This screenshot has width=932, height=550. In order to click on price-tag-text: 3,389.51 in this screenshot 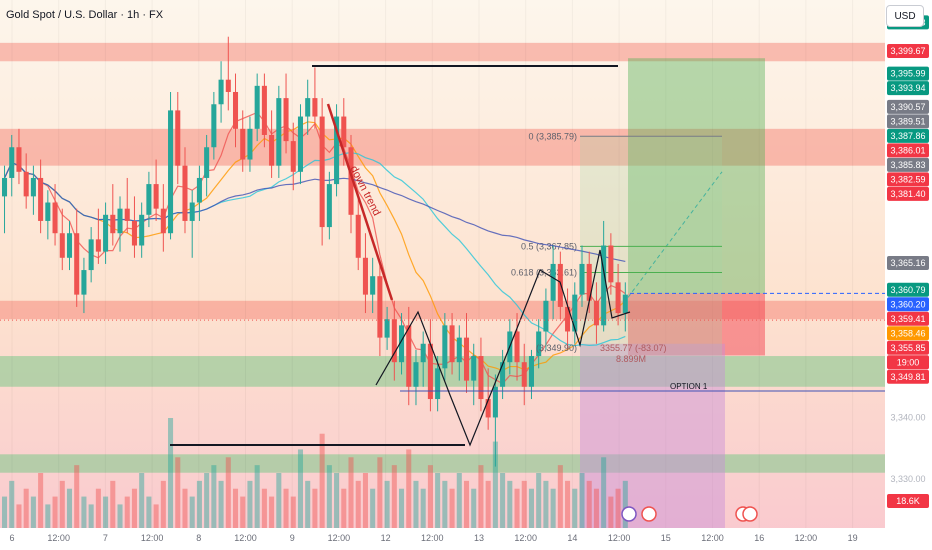, I will do `click(907, 121)`.